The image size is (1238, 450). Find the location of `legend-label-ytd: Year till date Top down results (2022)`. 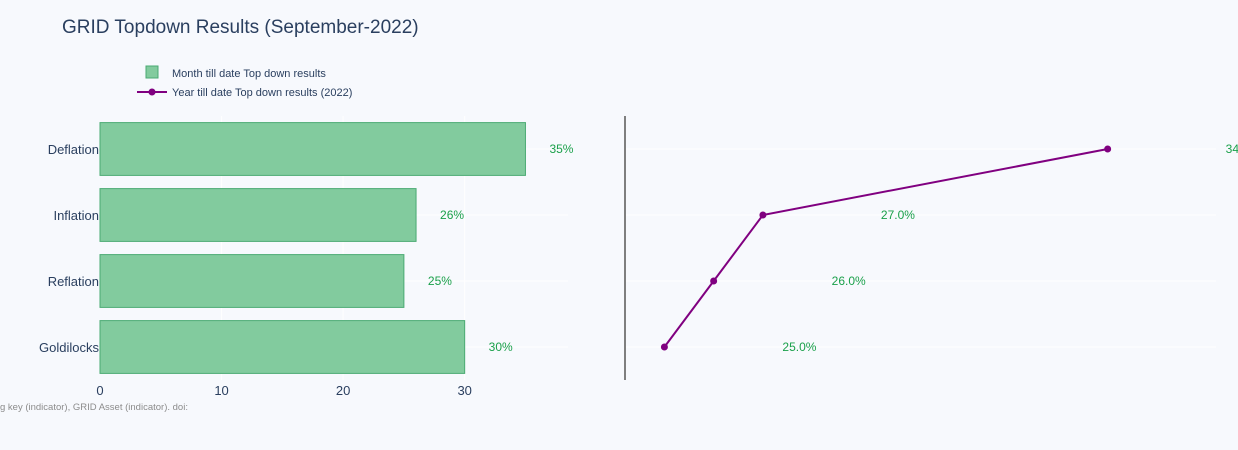

legend-label-ytd: Year till date Top down results (2022) is located at coordinates (262, 93).